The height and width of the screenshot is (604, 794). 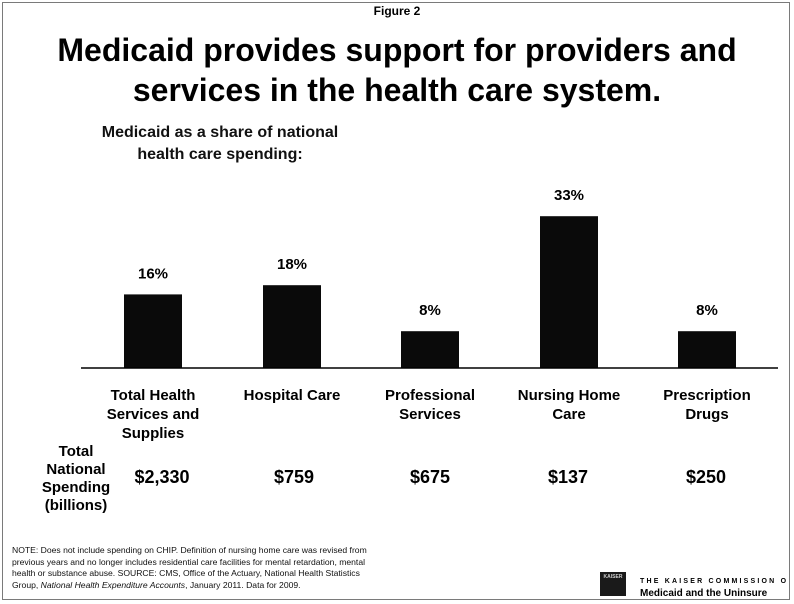 What do you see at coordinates (153, 273) in the screenshot?
I see `bar-value-label: 16%` at bounding box center [153, 273].